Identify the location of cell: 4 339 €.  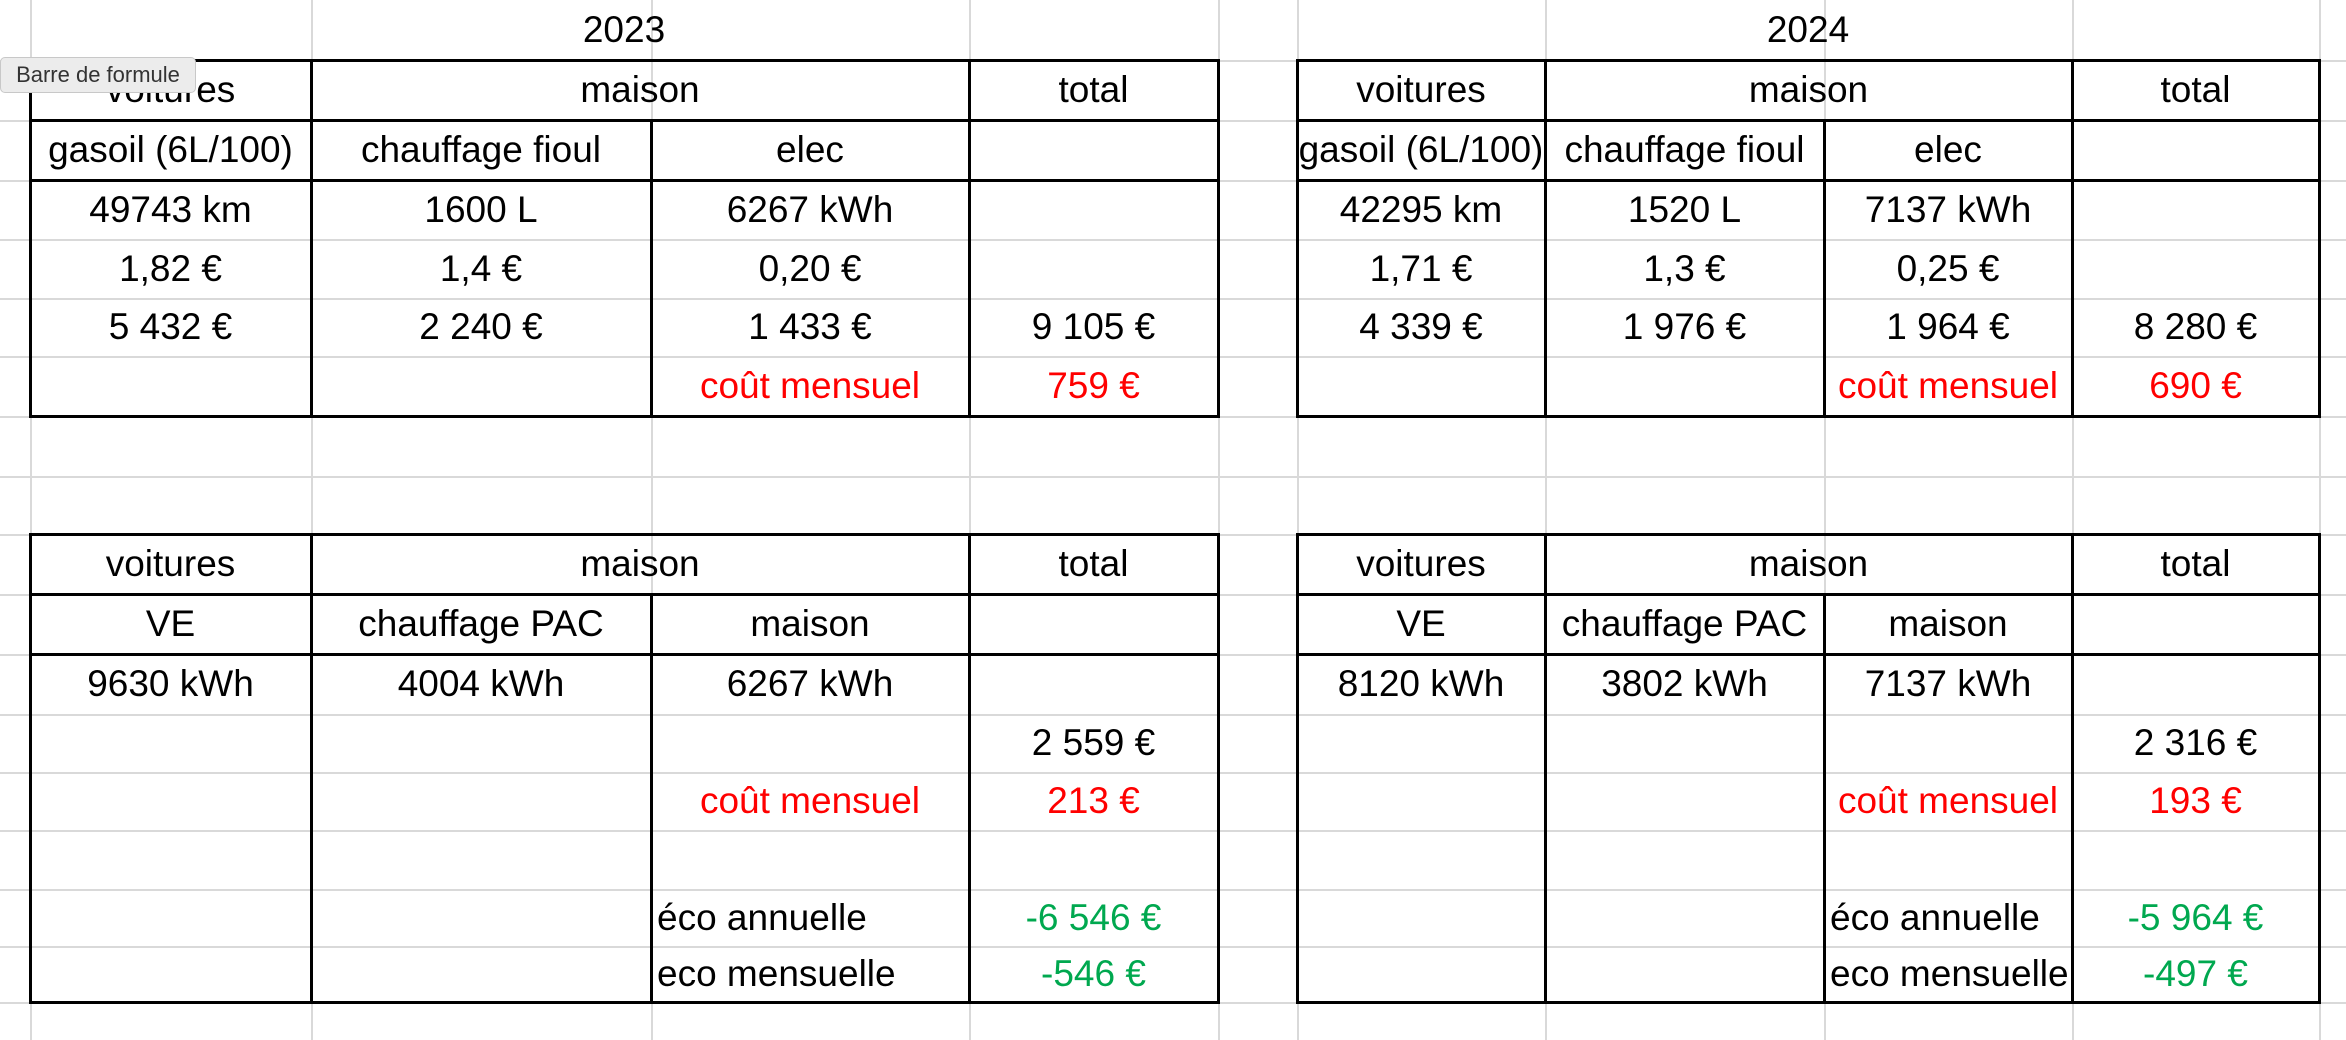
(1421, 326).